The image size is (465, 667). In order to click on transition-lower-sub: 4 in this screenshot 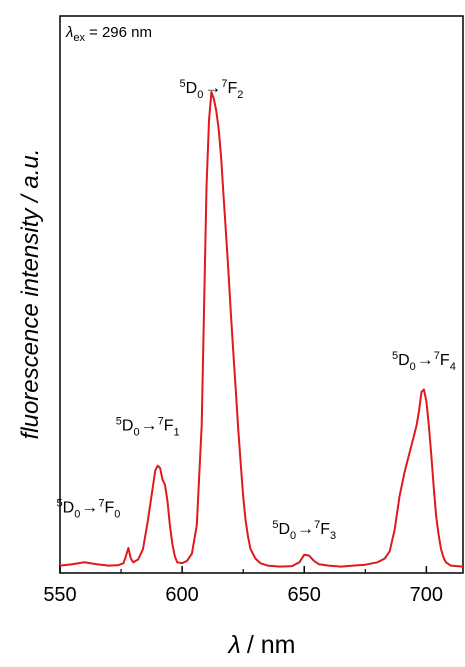, I will do `click(453, 367)`.